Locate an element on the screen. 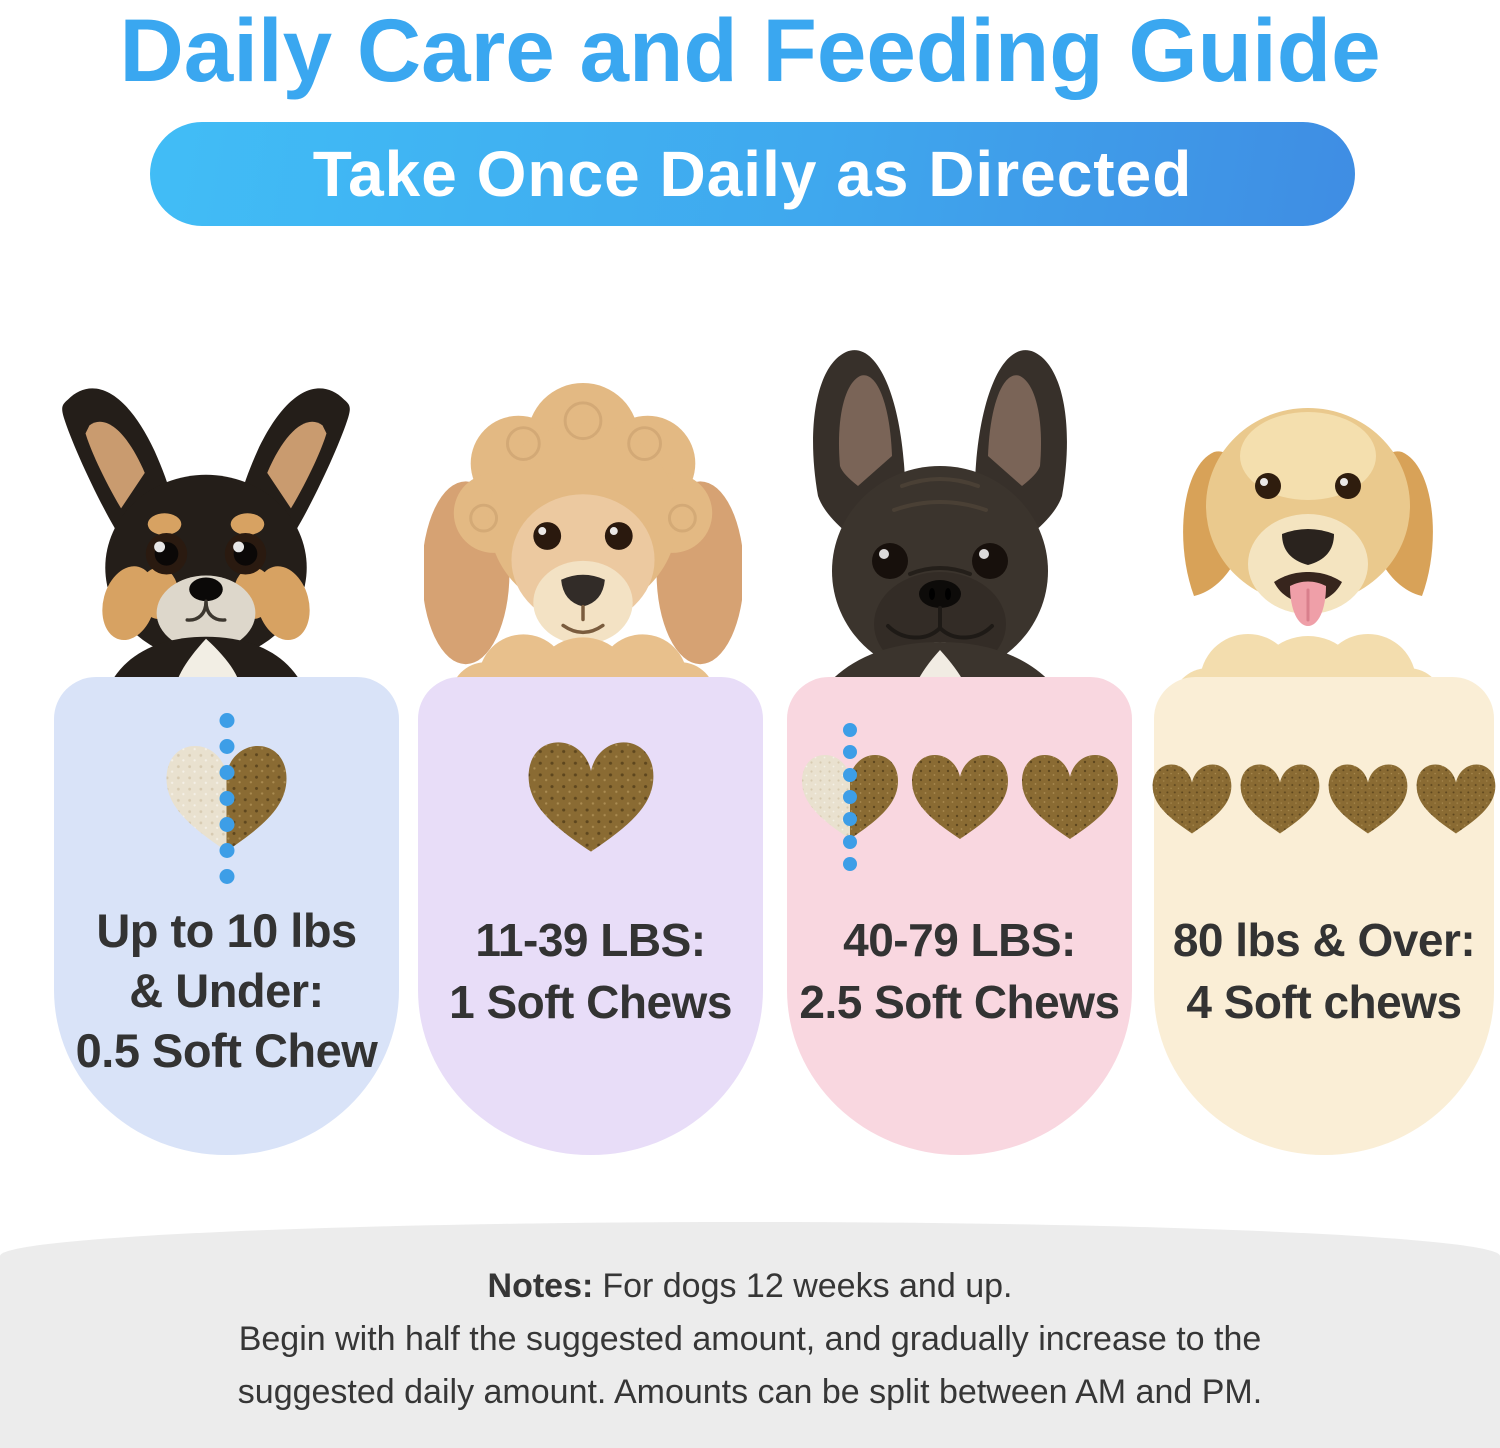 The image size is (1500, 1448). notes-line-1-text: For dogs 12 weeks and up. is located at coordinates (807, 1286).